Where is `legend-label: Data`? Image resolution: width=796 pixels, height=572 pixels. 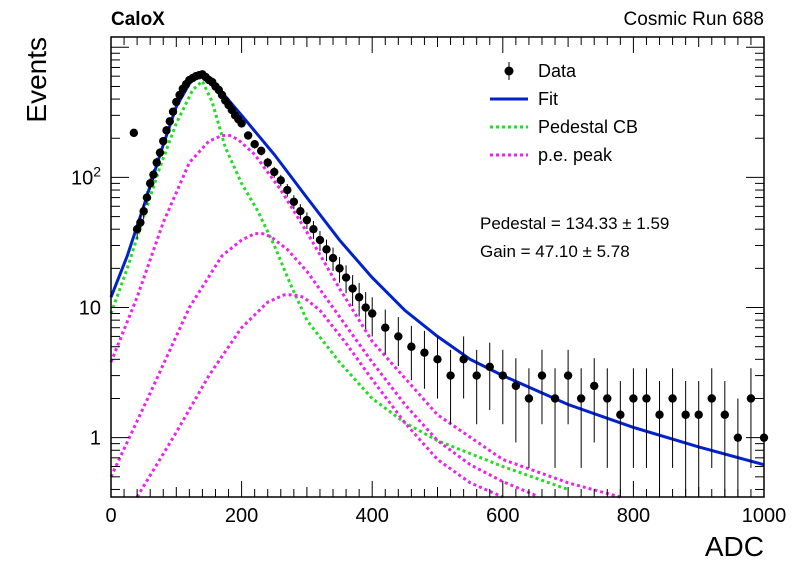 legend-label: Data is located at coordinates (557, 71).